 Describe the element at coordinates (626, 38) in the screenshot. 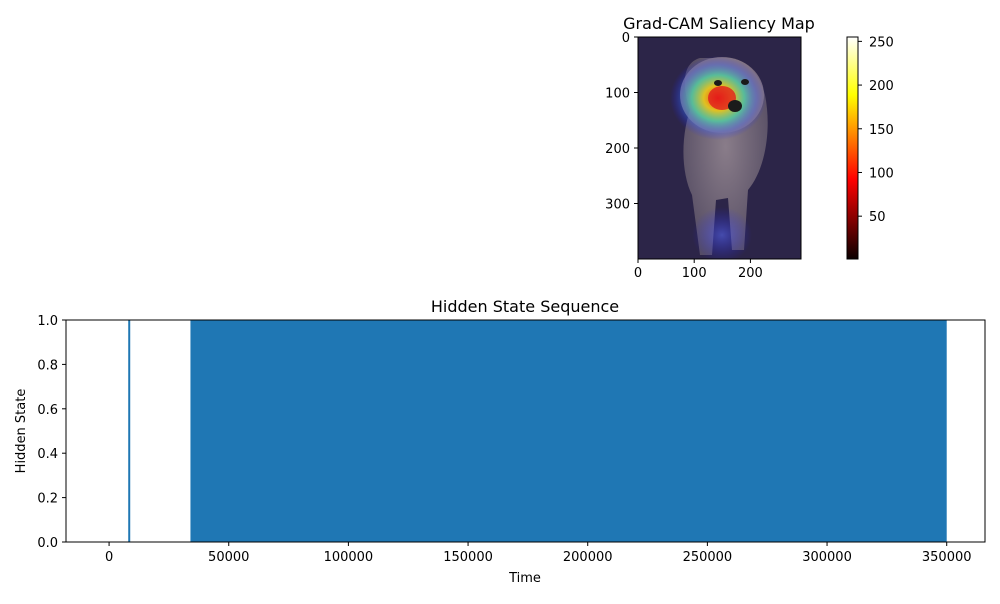

I see `saliency-y-tick-label: 0` at that location.